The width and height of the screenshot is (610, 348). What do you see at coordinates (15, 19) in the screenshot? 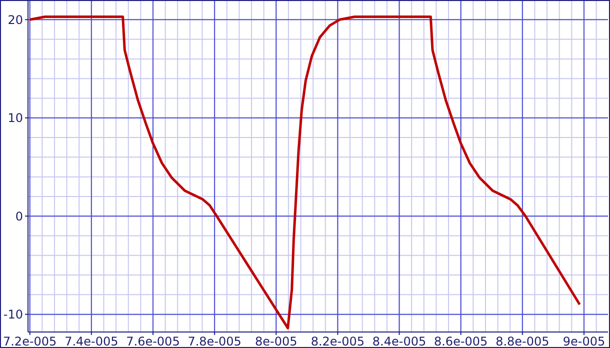
I see `y-tick-label: 20` at bounding box center [15, 19].